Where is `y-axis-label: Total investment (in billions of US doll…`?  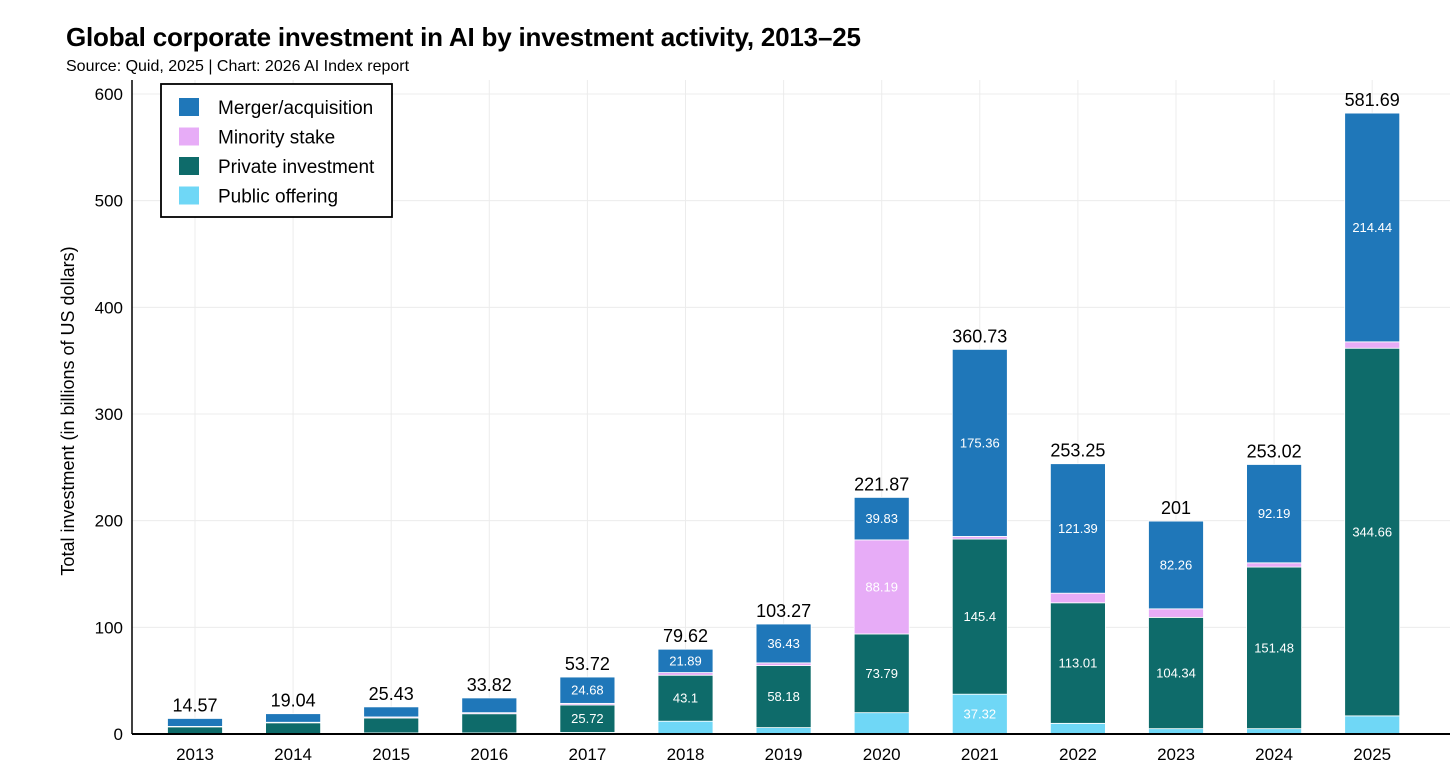
y-axis-label: Total investment (in billions of US doll… is located at coordinates (68, 410).